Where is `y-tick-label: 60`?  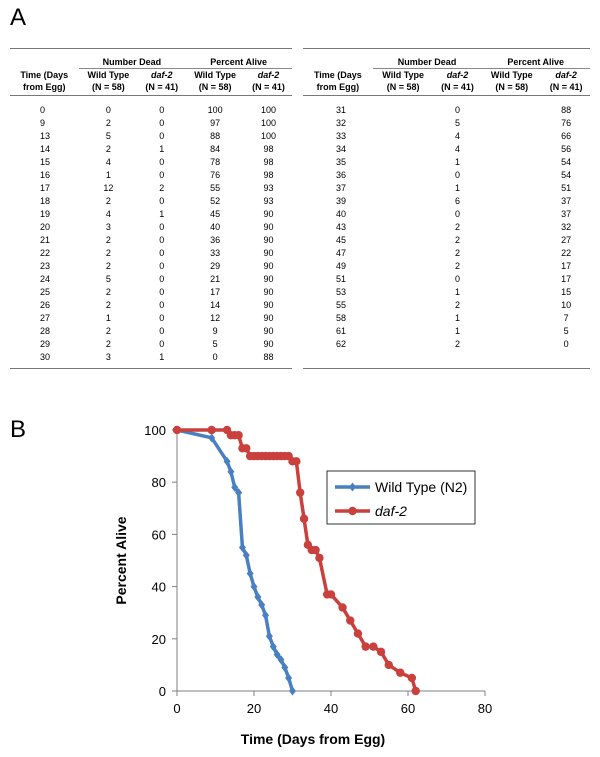 y-tick-label: 60 is located at coordinates (159, 534).